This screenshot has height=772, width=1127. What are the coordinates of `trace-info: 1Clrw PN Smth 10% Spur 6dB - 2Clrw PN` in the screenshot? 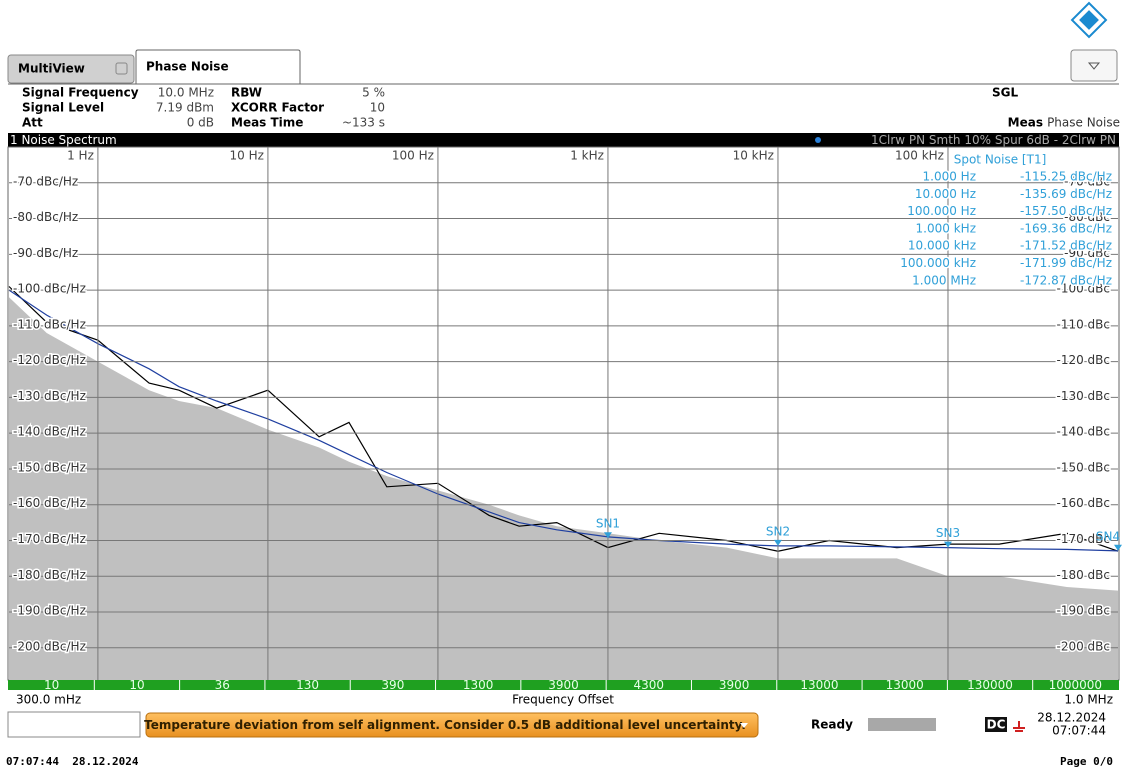 It's located at (993, 140).